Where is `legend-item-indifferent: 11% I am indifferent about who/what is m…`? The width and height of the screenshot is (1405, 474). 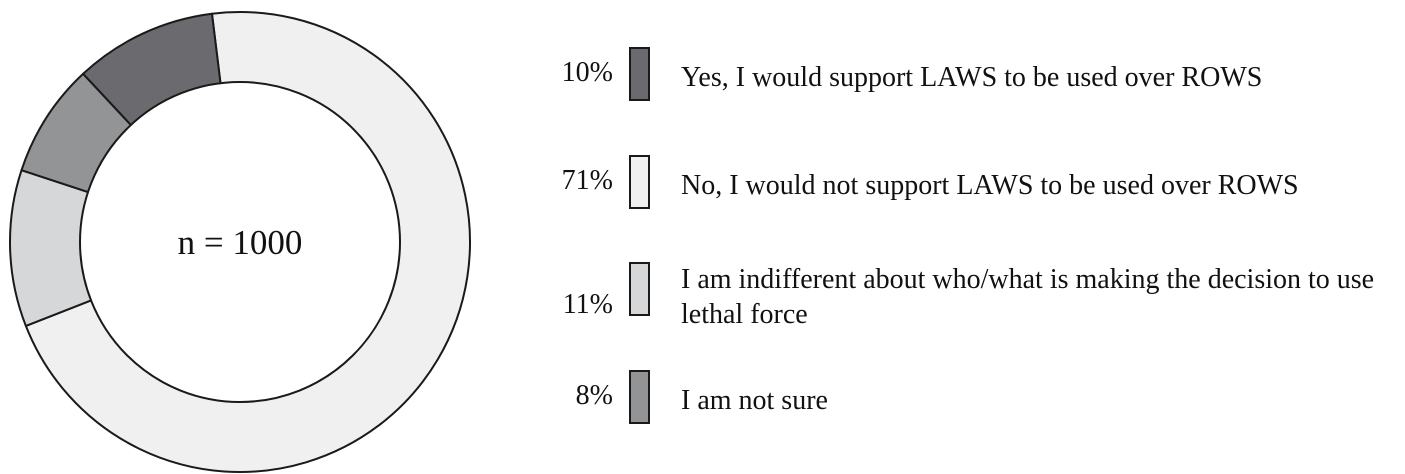
legend-item-indifferent: 11% I am indifferent about who/what is m… is located at coordinates (970, 297).